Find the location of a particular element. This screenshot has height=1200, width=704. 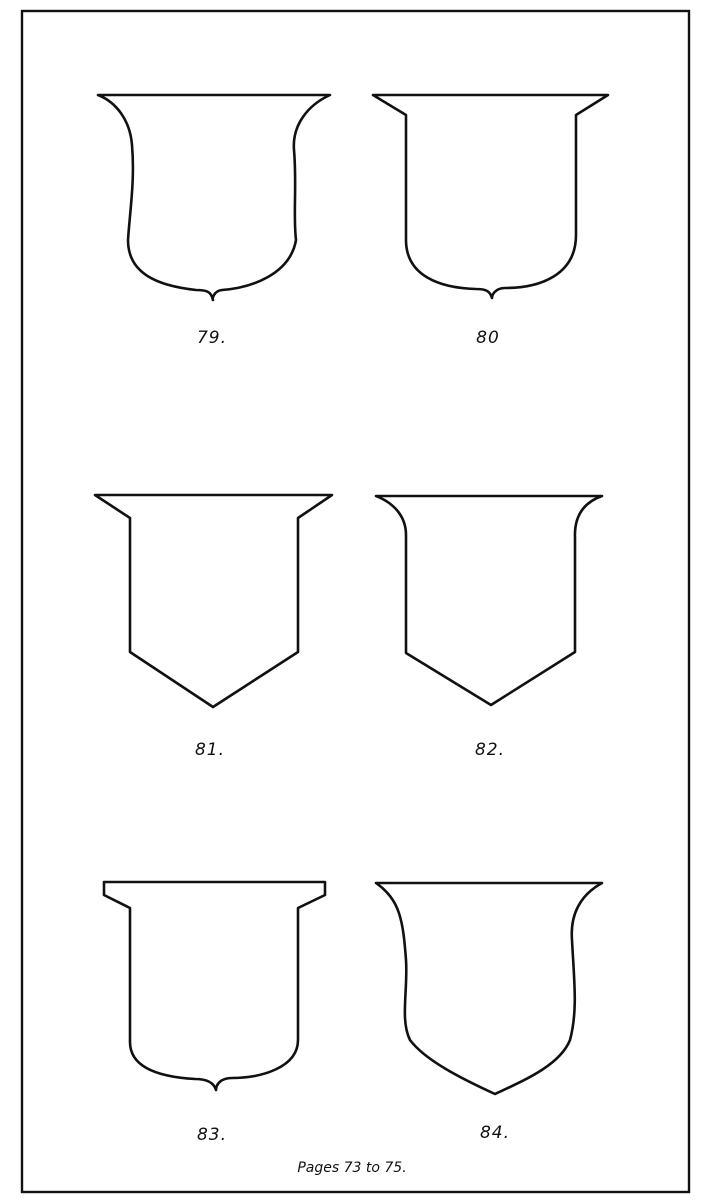

figure-label-84: 84. is located at coordinates (495, 1133).